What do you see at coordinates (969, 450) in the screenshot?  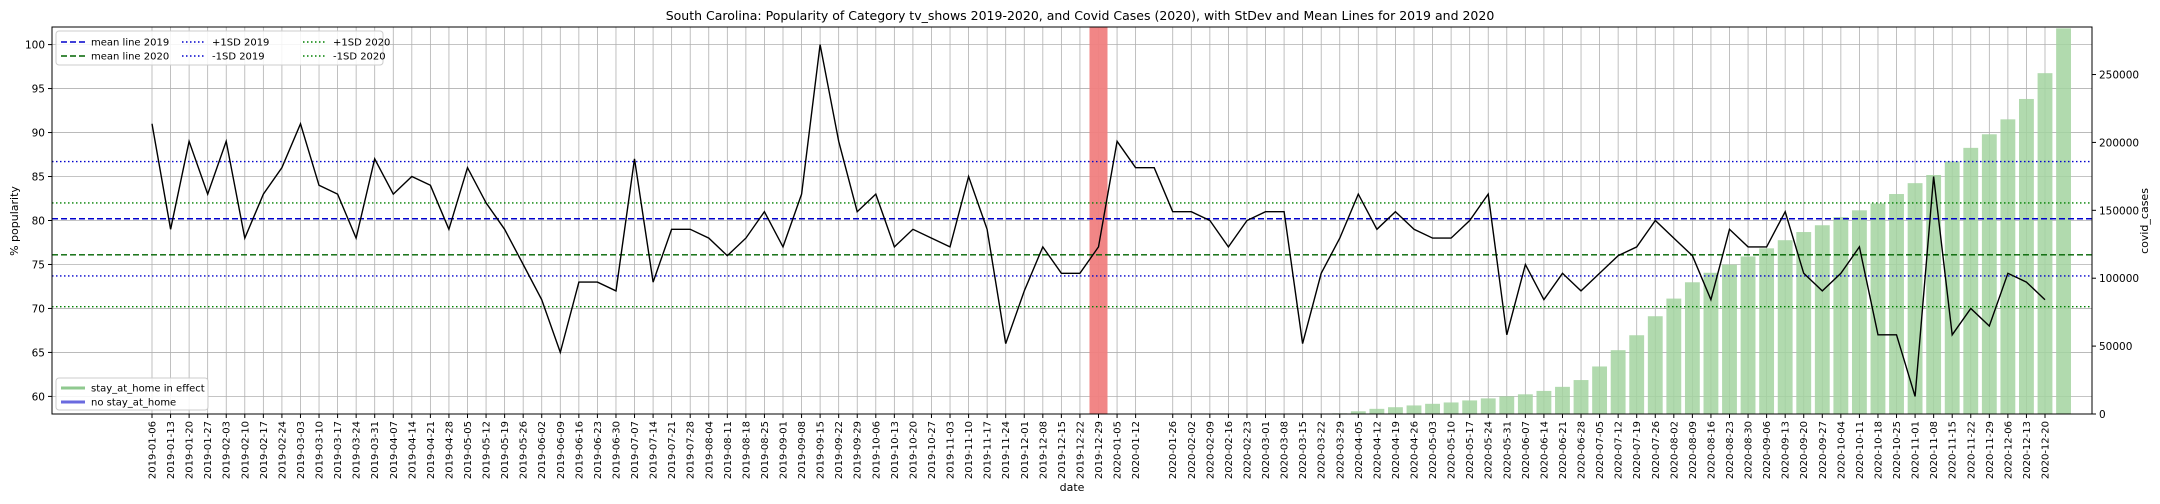 I see `x-tick-label: 2019-11-10` at bounding box center [969, 450].